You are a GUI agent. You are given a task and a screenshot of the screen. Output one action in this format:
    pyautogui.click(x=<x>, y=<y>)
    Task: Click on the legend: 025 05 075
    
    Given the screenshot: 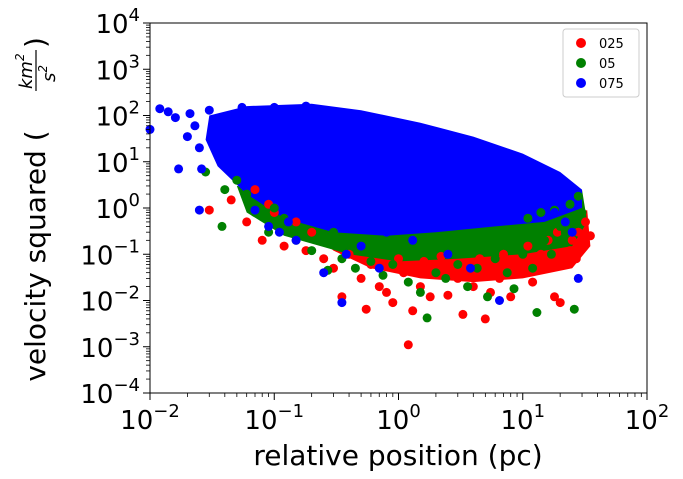 What is the action you would take?
    pyautogui.click(x=601, y=63)
    